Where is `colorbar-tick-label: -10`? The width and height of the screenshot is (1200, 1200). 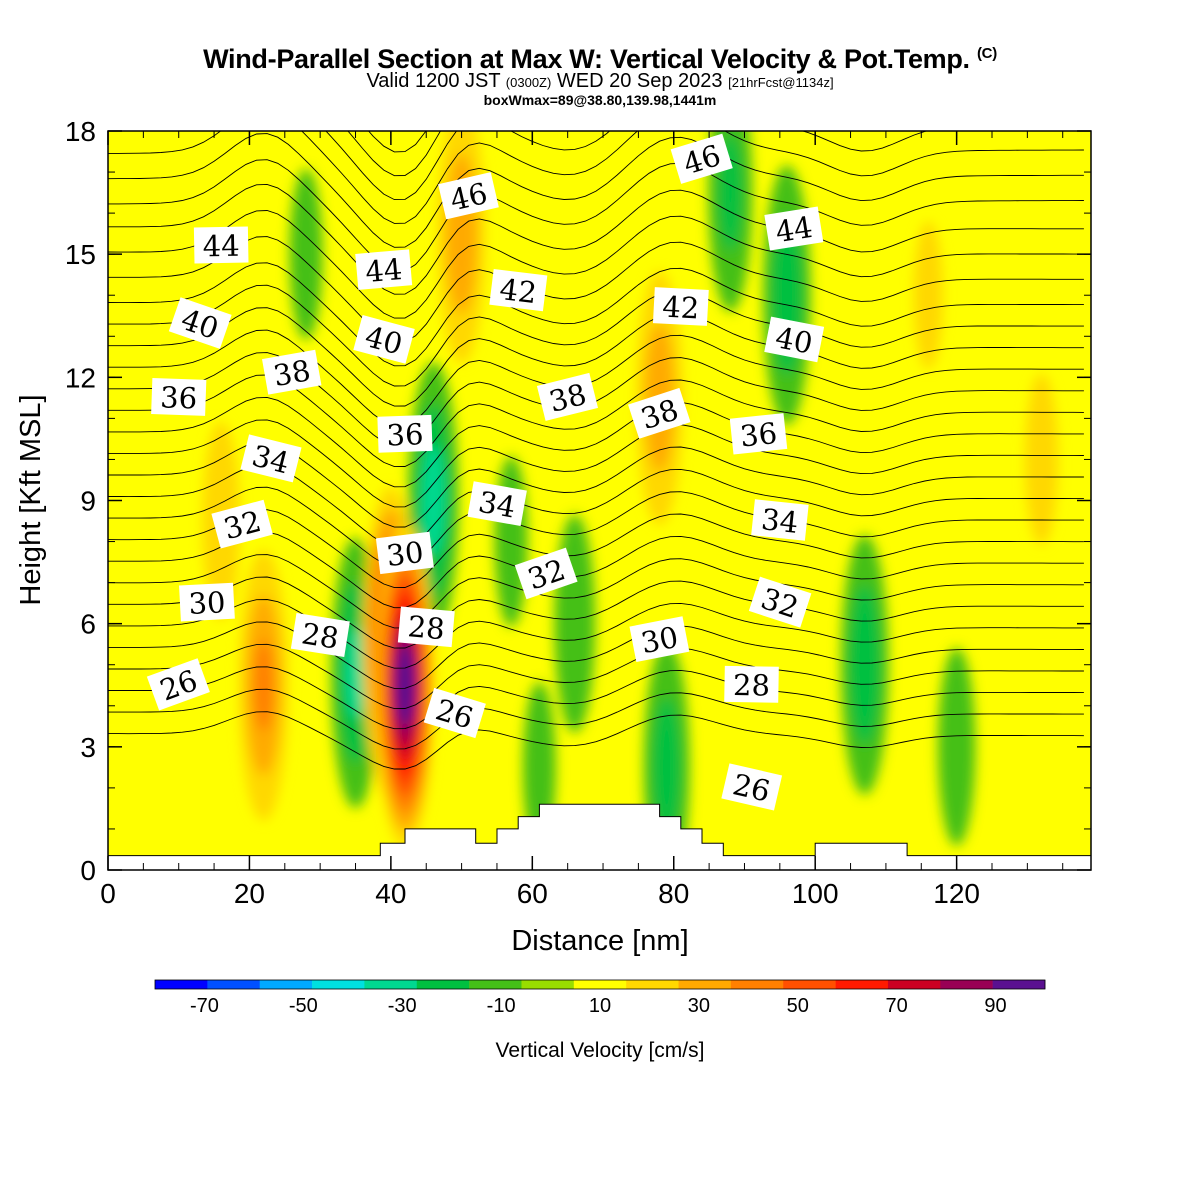 colorbar-tick-label: -10 is located at coordinates (501, 1006).